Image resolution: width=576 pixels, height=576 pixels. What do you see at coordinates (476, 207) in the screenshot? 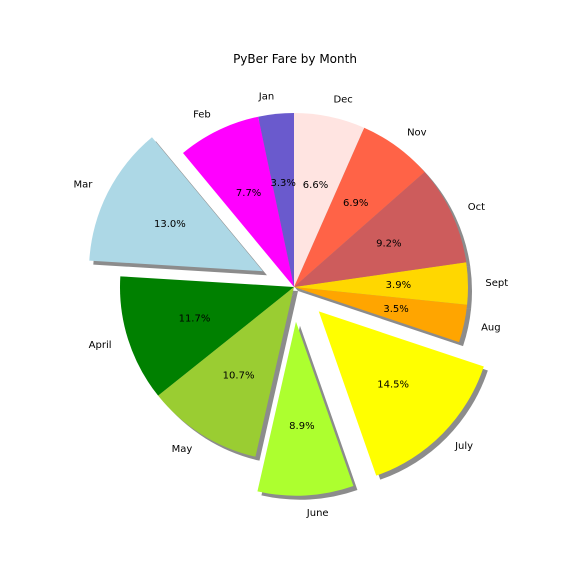
I see `slice-label-oct: Oct` at bounding box center [476, 207].